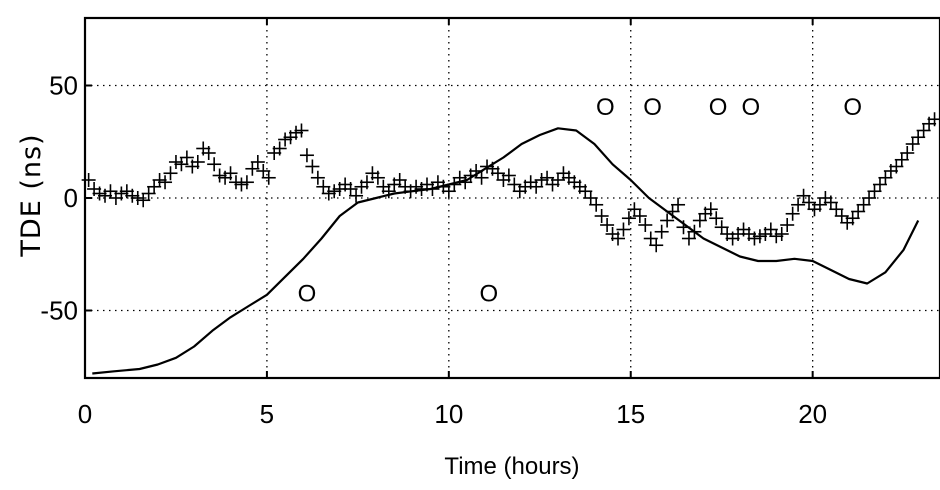 The height and width of the screenshot is (490, 940). I want to click on x-axis-label: Time (hours), so click(511, 466).